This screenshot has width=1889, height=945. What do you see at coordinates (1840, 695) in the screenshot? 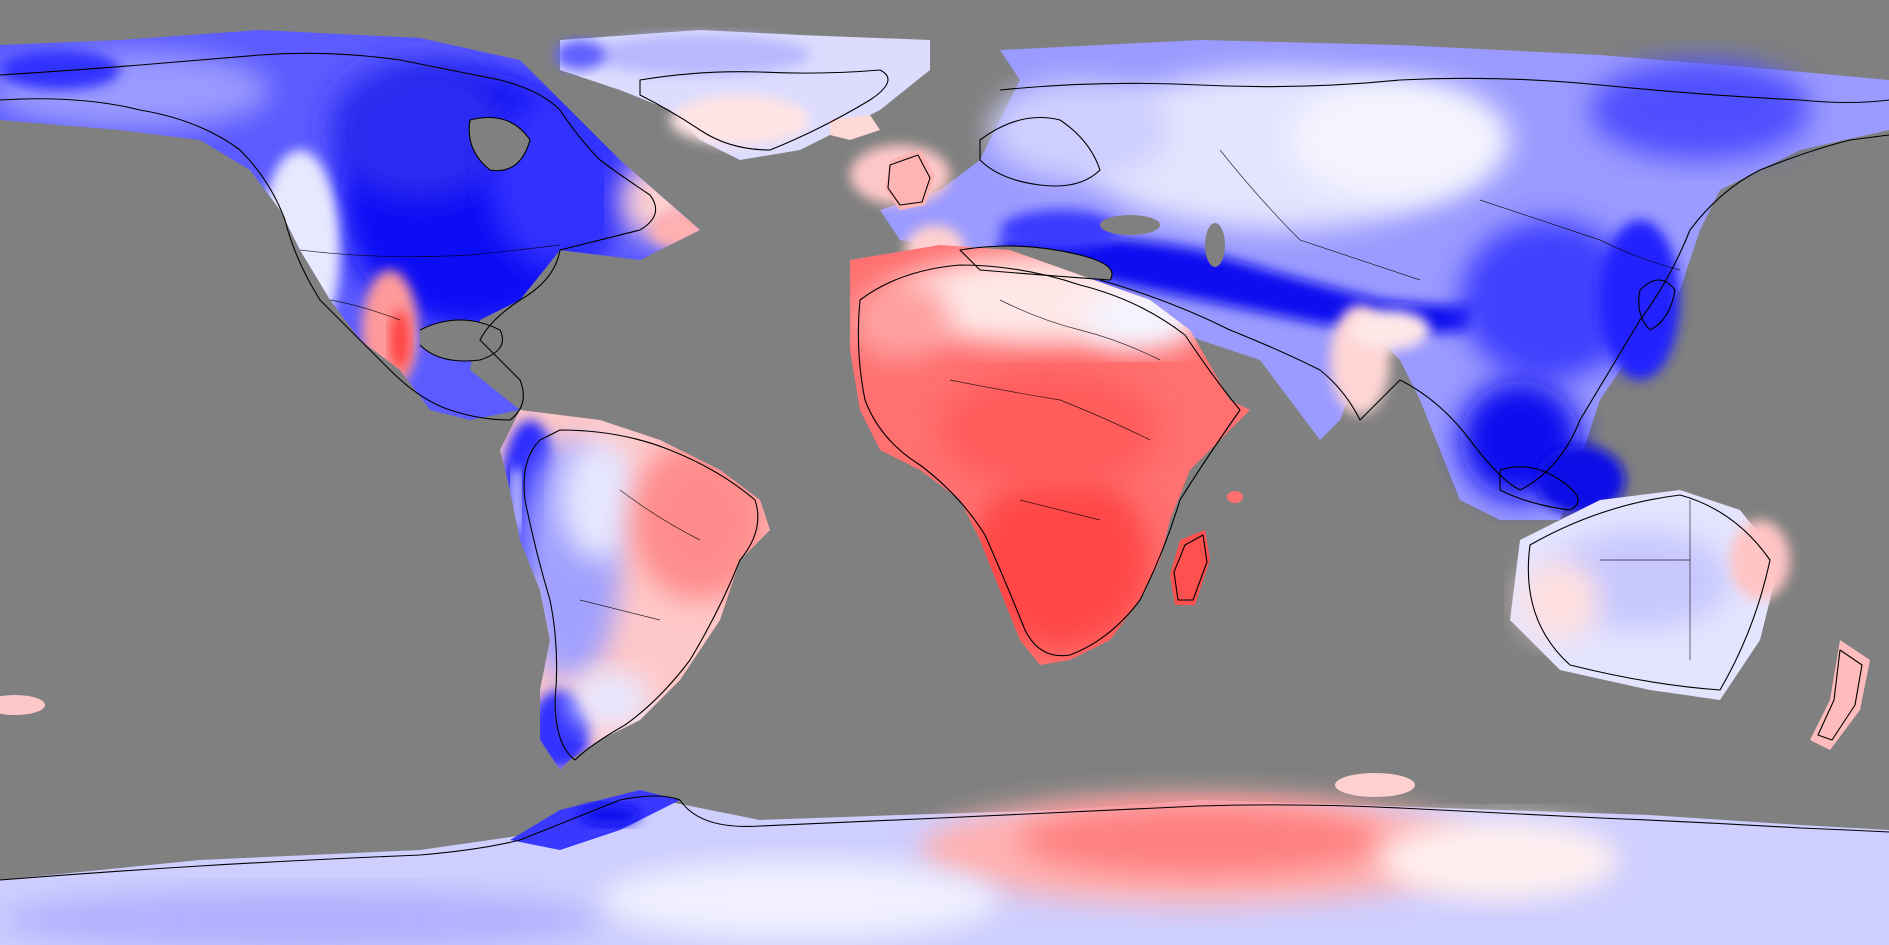
I see `region-new-zealand` at bounding box center [1840, 695].